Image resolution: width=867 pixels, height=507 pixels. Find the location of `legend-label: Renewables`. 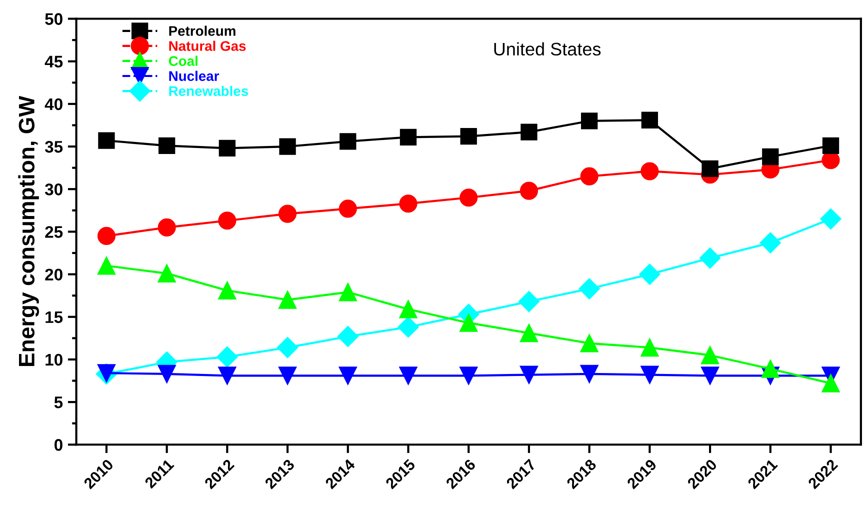

legend-label: Renewables is located at coordinates (208, 91).